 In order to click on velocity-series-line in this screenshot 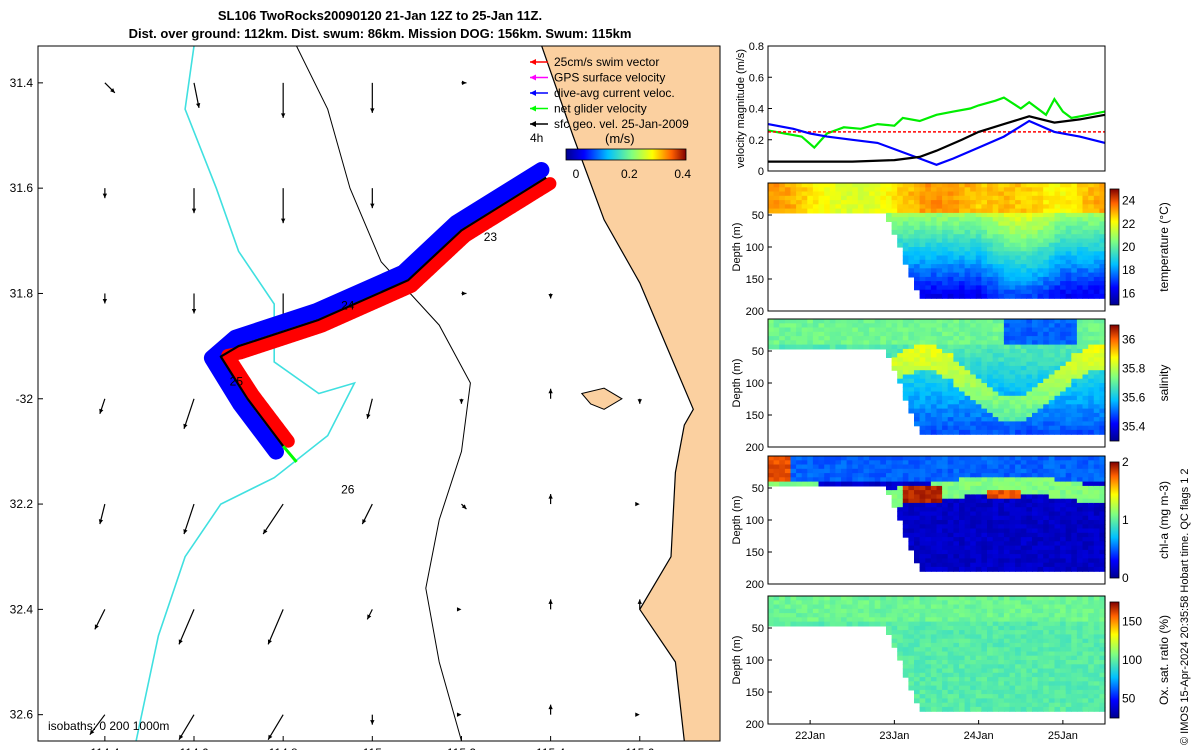, I will do `click(936, 142)`.